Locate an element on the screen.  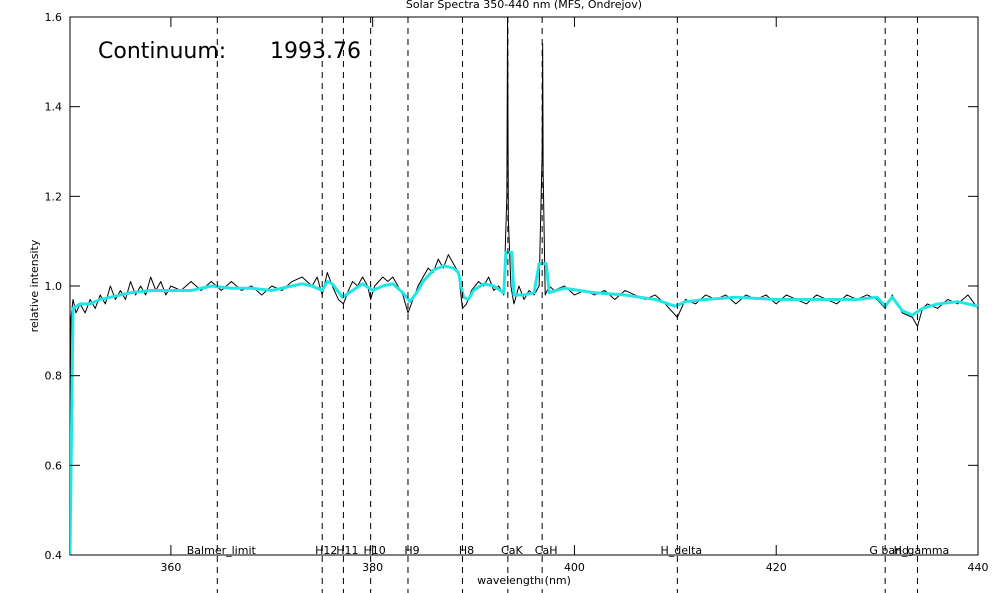
chart-title: Solar Spectra 350-440 nm (MFS, Ondrejov) is located at coordinates (524, 5).